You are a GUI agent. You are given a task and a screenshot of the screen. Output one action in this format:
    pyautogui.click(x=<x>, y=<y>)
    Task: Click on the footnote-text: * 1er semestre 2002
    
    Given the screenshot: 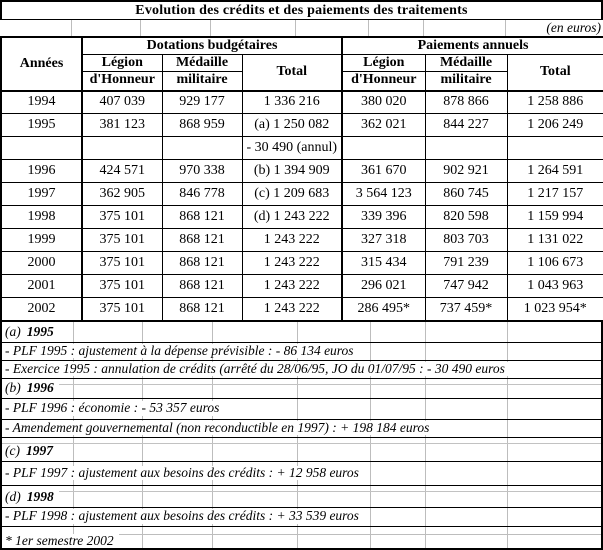 What is the action you would take?
    pyautogui.click(x=60, y=541)
    